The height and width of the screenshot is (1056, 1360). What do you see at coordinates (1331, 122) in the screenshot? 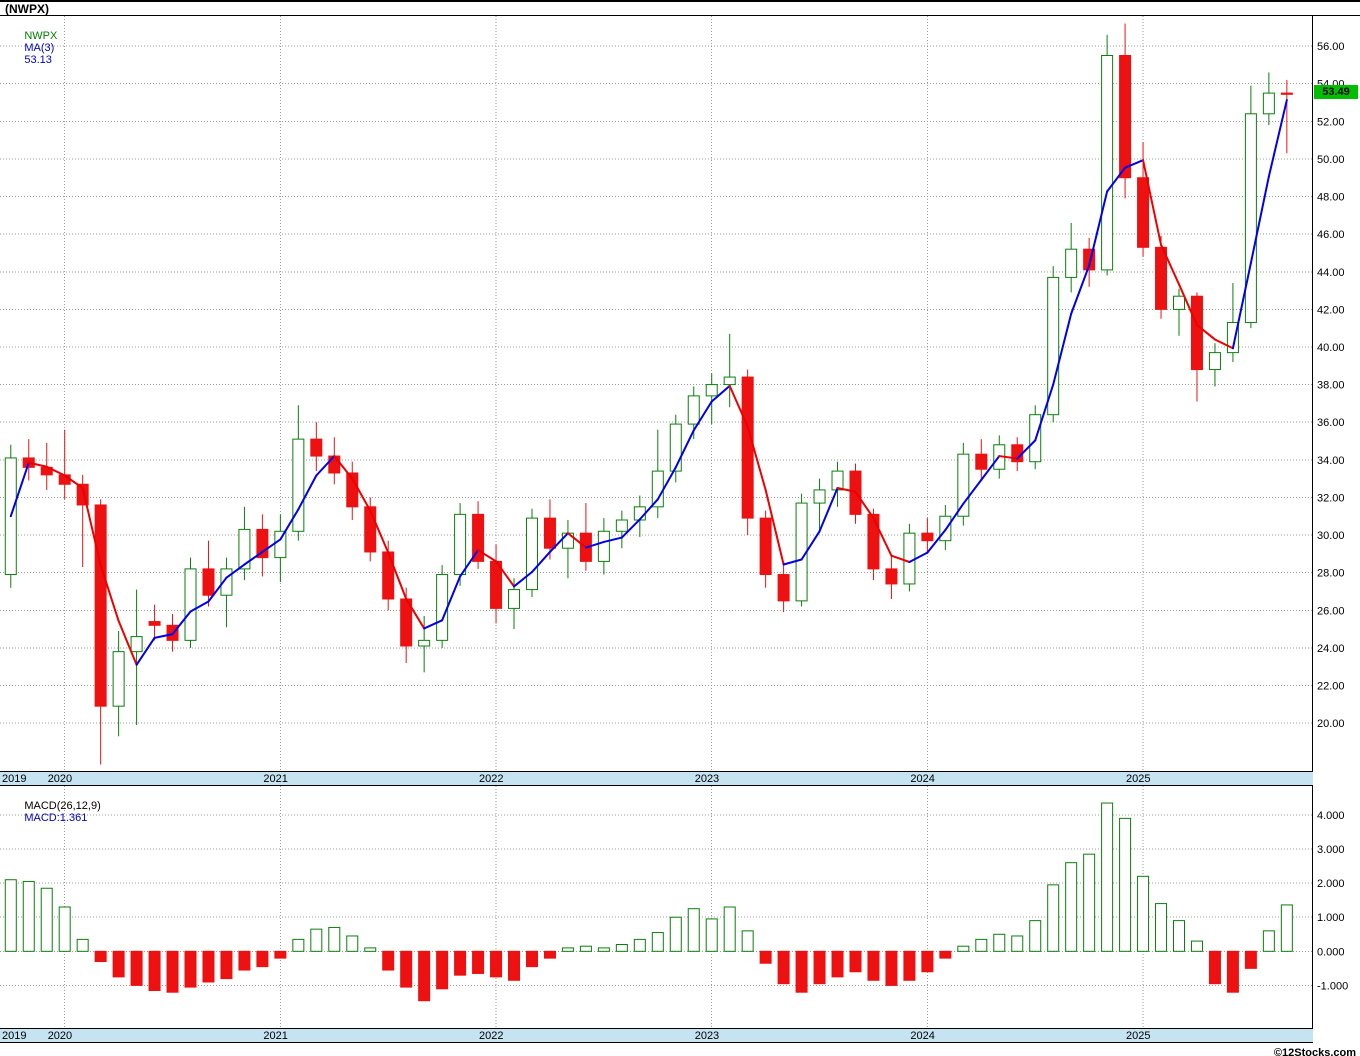
I see `price-axis-label: 52.00` at bounding box center [1331, 122].